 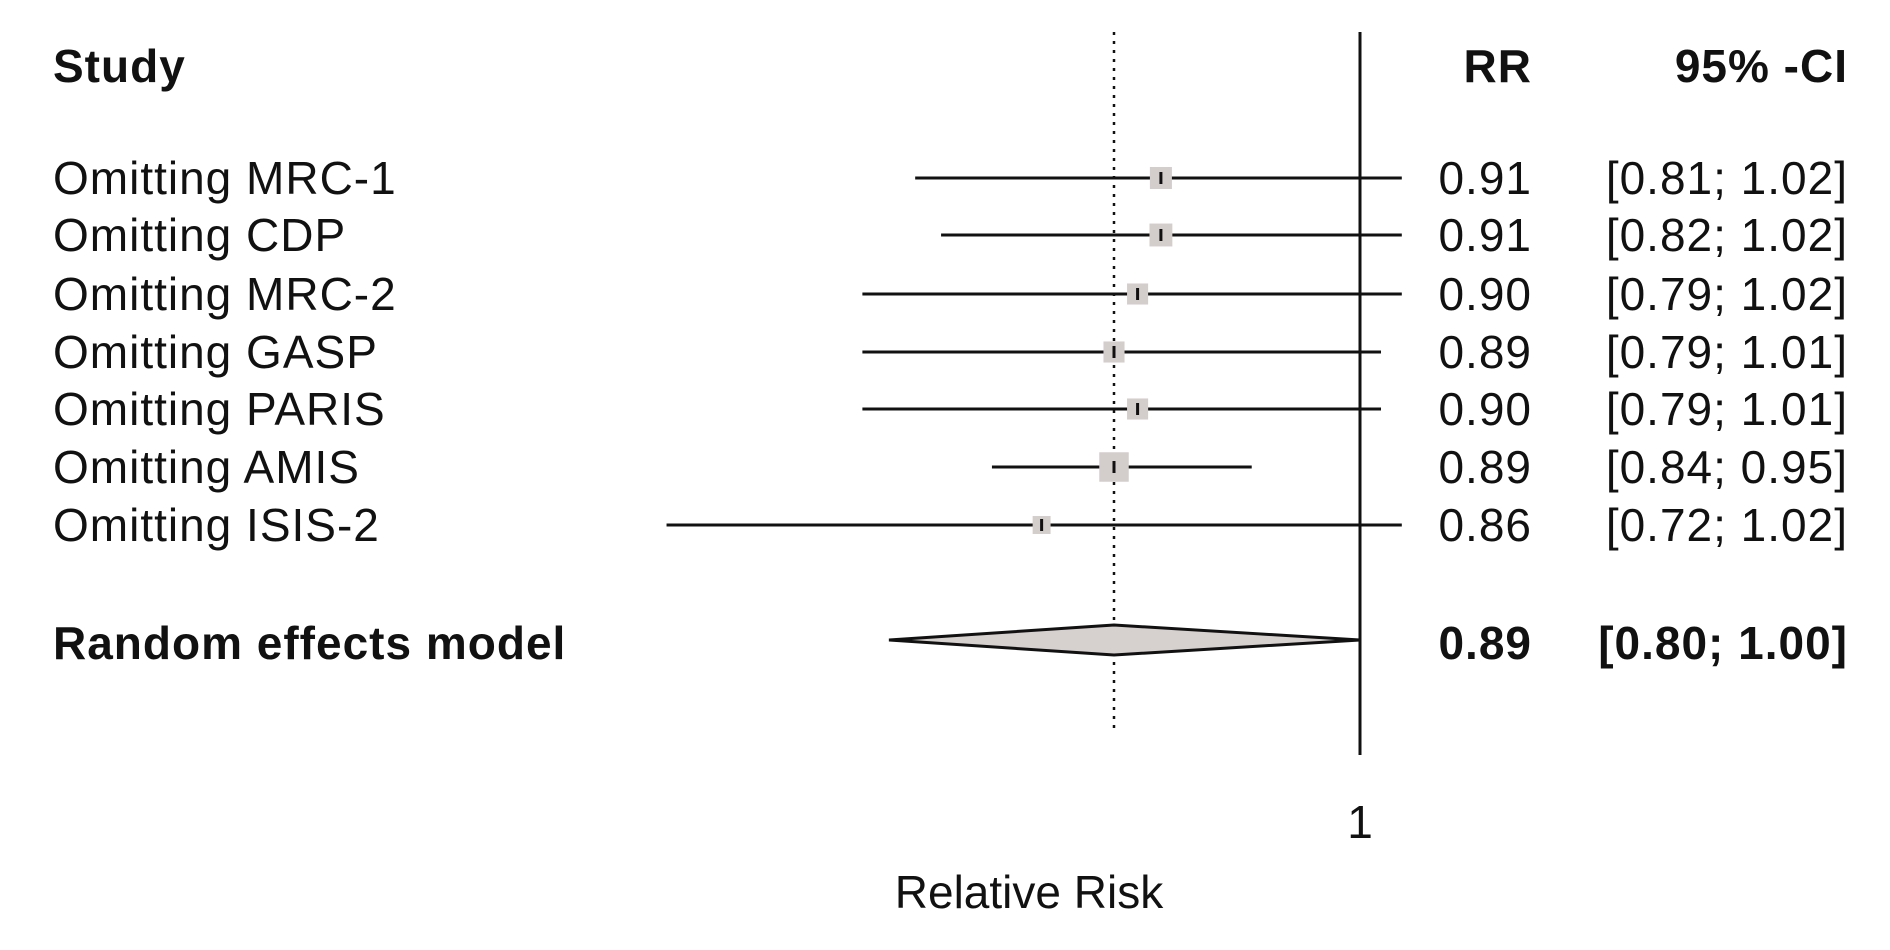 I want to click on ci-value: [0.72; 1.02], so click(x=1727, y=525).